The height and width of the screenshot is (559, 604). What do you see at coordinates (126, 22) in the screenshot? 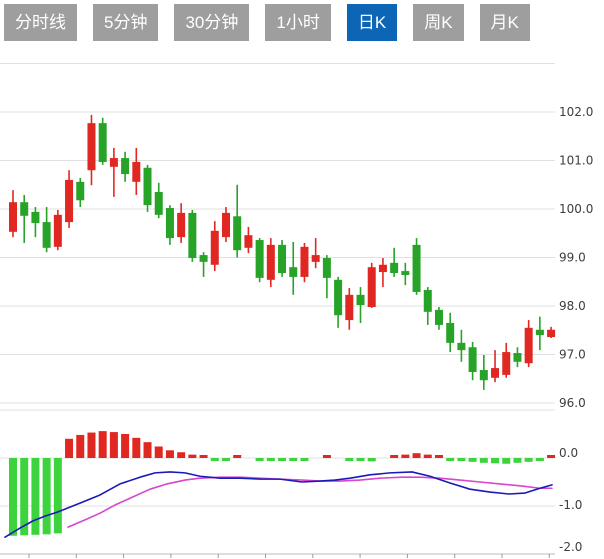
I see `tab-5min: 5分钟` at bounding box center [126, 22].